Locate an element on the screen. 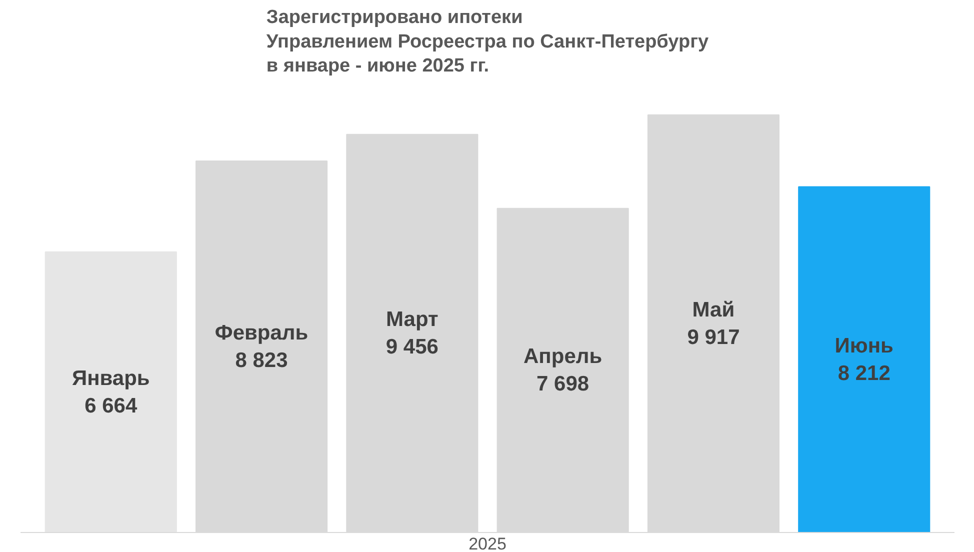 This screenshot has width=974, height=552. x-tick-label: Январь is located at coordinates (111, 378).